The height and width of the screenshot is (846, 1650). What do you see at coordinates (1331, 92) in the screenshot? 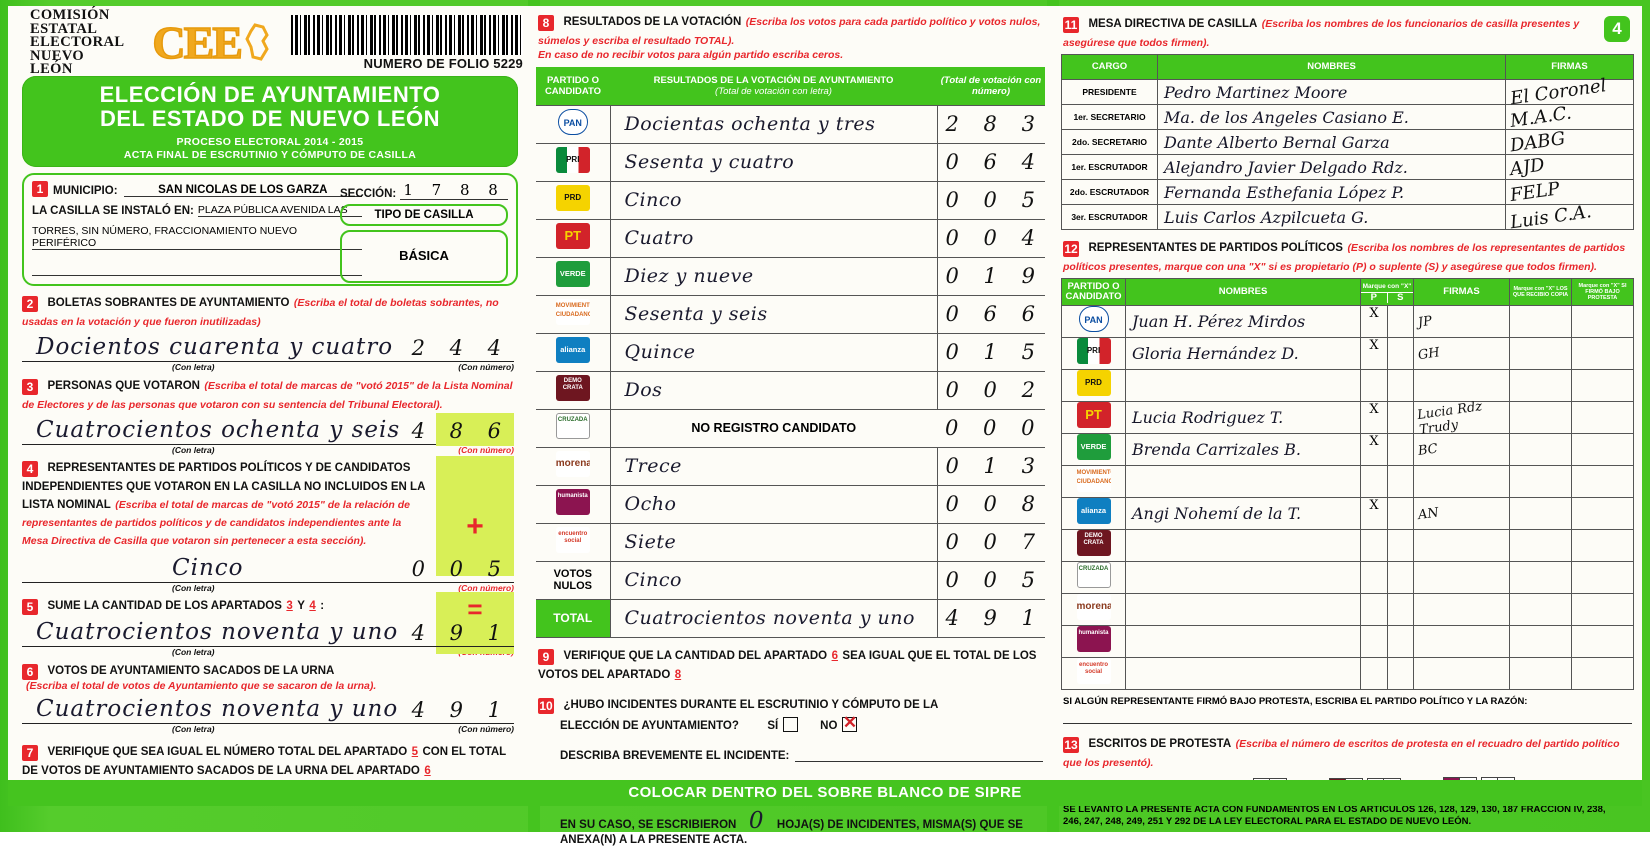
I see `nombre-cell: Pedro Martinez Moore` at bounding box center [1331, 92].